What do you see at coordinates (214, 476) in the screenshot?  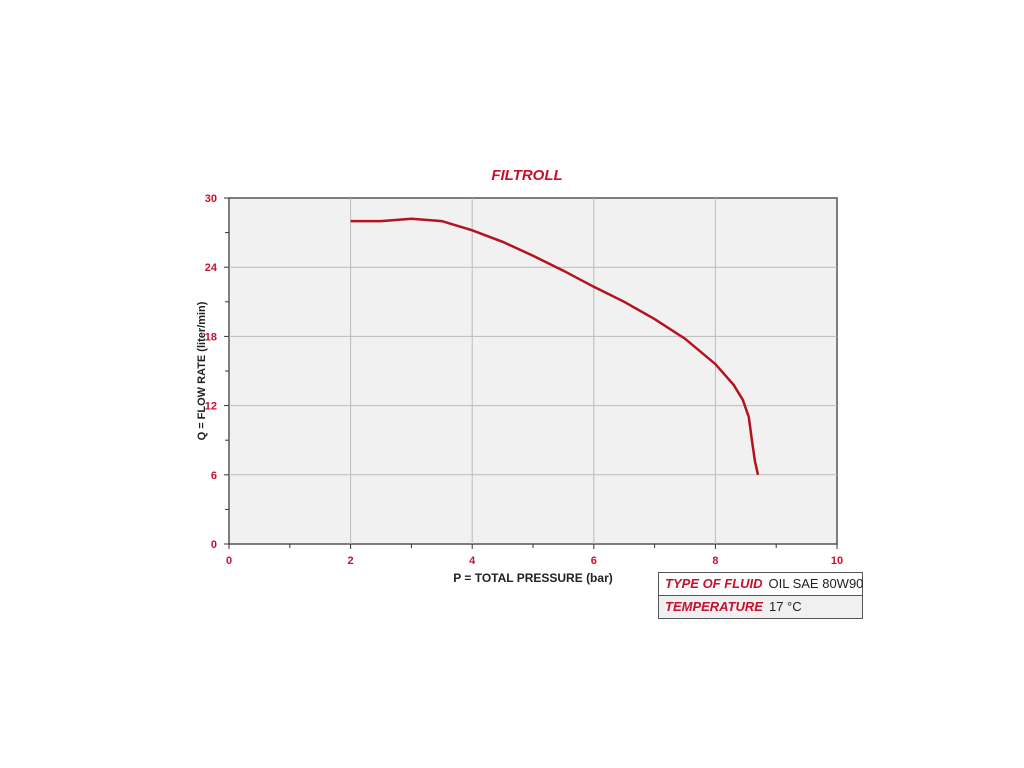 I see `y-tick-label: 6` at bounding box center [214, 476].